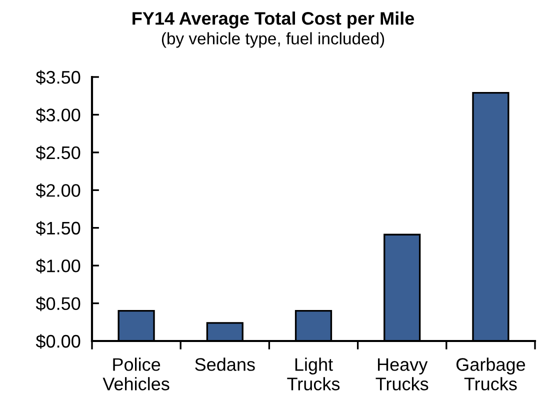 This screenshot has height=407, width=546. I want to click on x-tick-label: Garbage Trucks, so click(491, 374).